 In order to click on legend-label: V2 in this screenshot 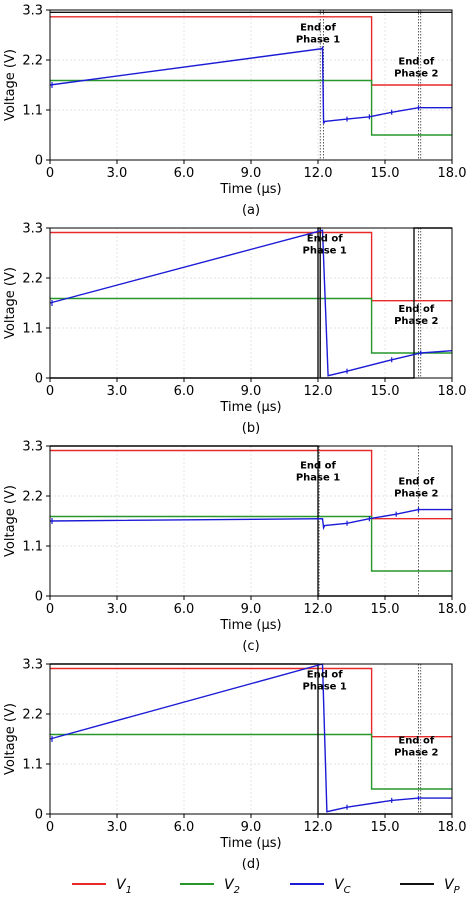, I will do `click(232, 886)`.